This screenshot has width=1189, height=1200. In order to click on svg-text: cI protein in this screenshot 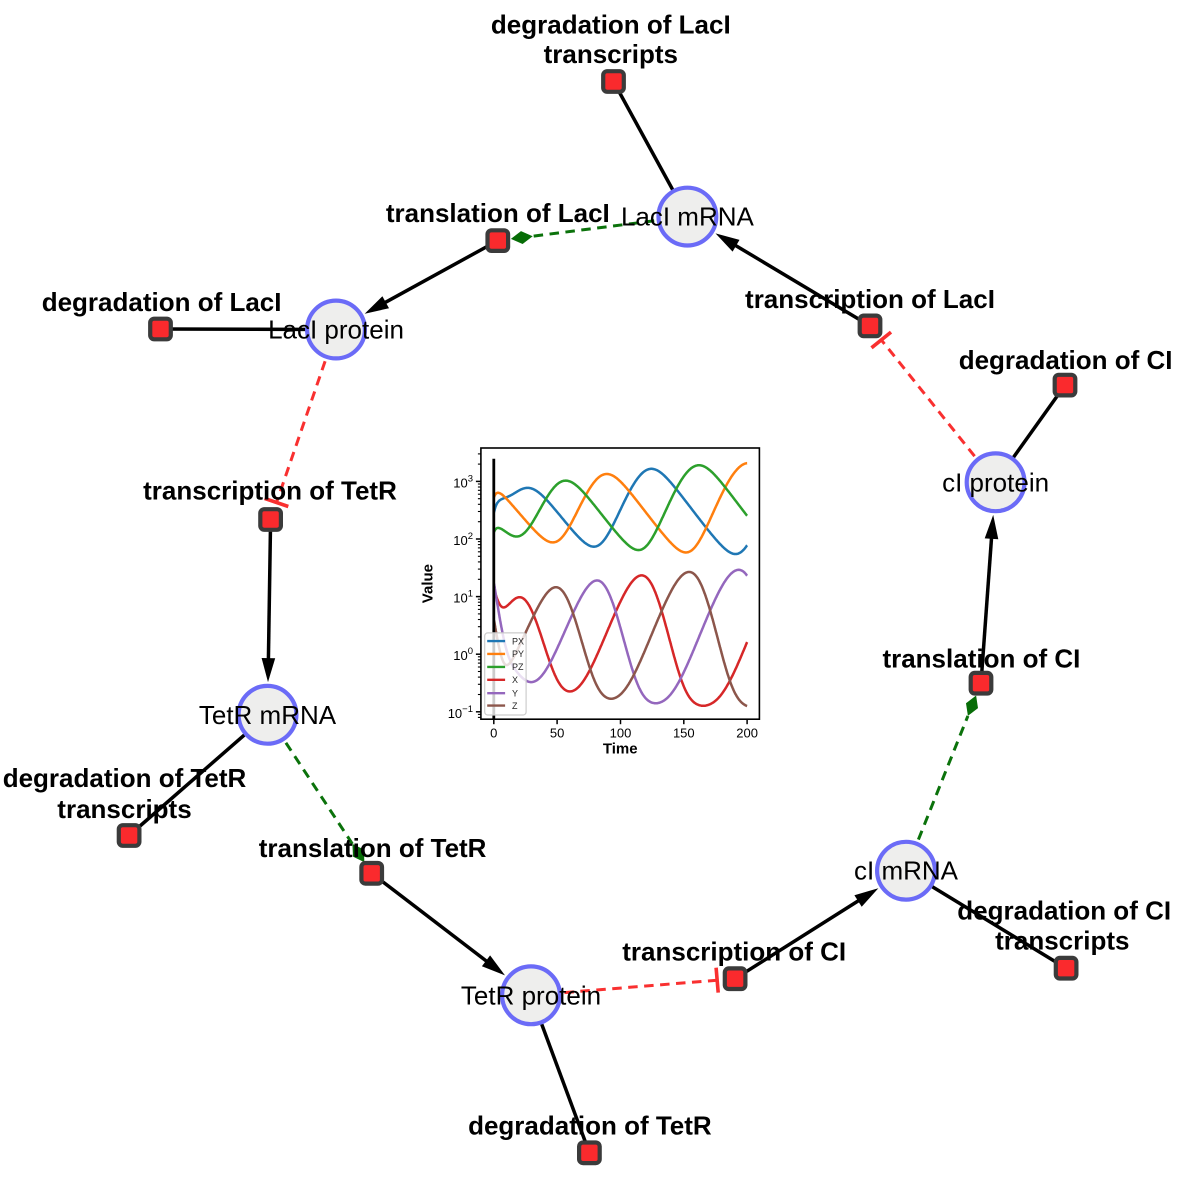, I will do `click(995, 482)`.